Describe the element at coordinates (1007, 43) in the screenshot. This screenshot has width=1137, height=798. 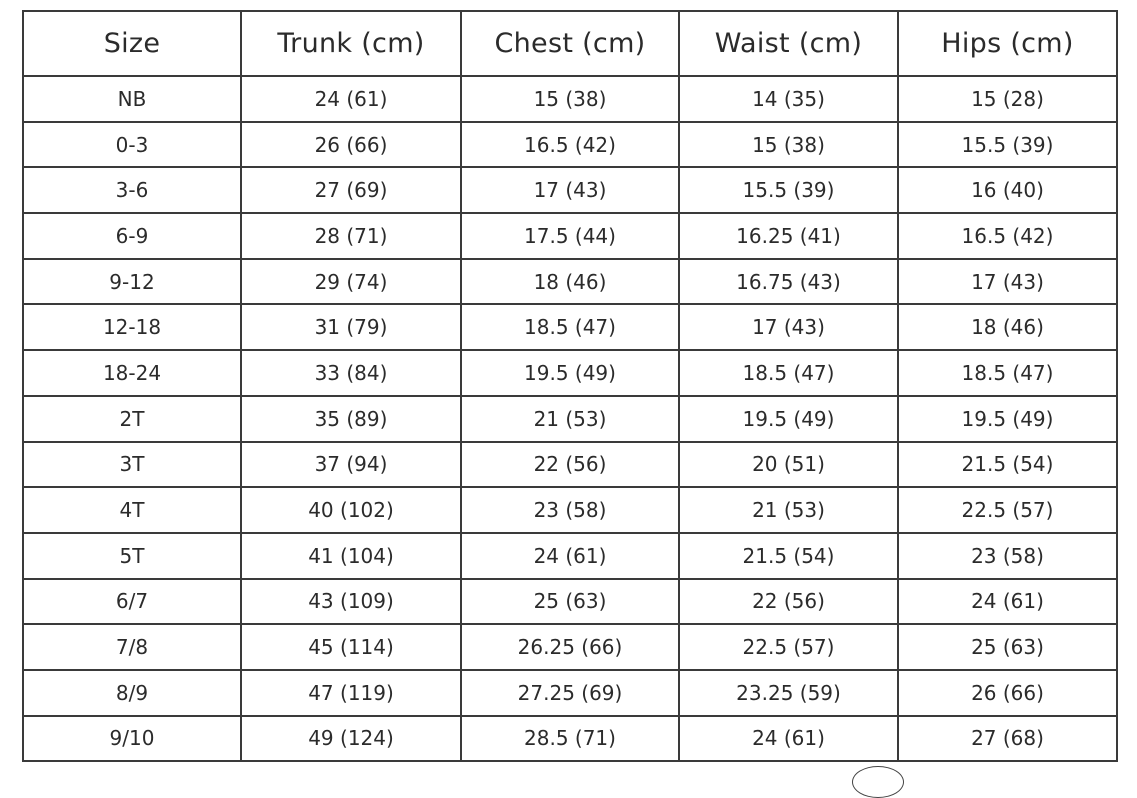
I see `column-header: Hips (cm)` at that location.